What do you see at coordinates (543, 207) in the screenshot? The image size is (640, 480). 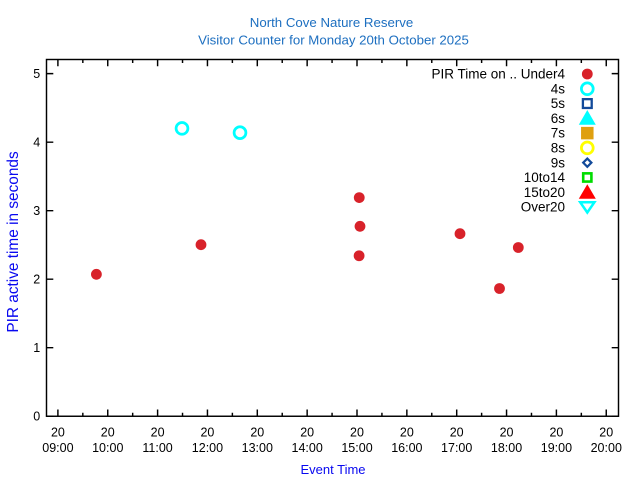 I see `svg-text: Over20` at bounding box center [543, 207].